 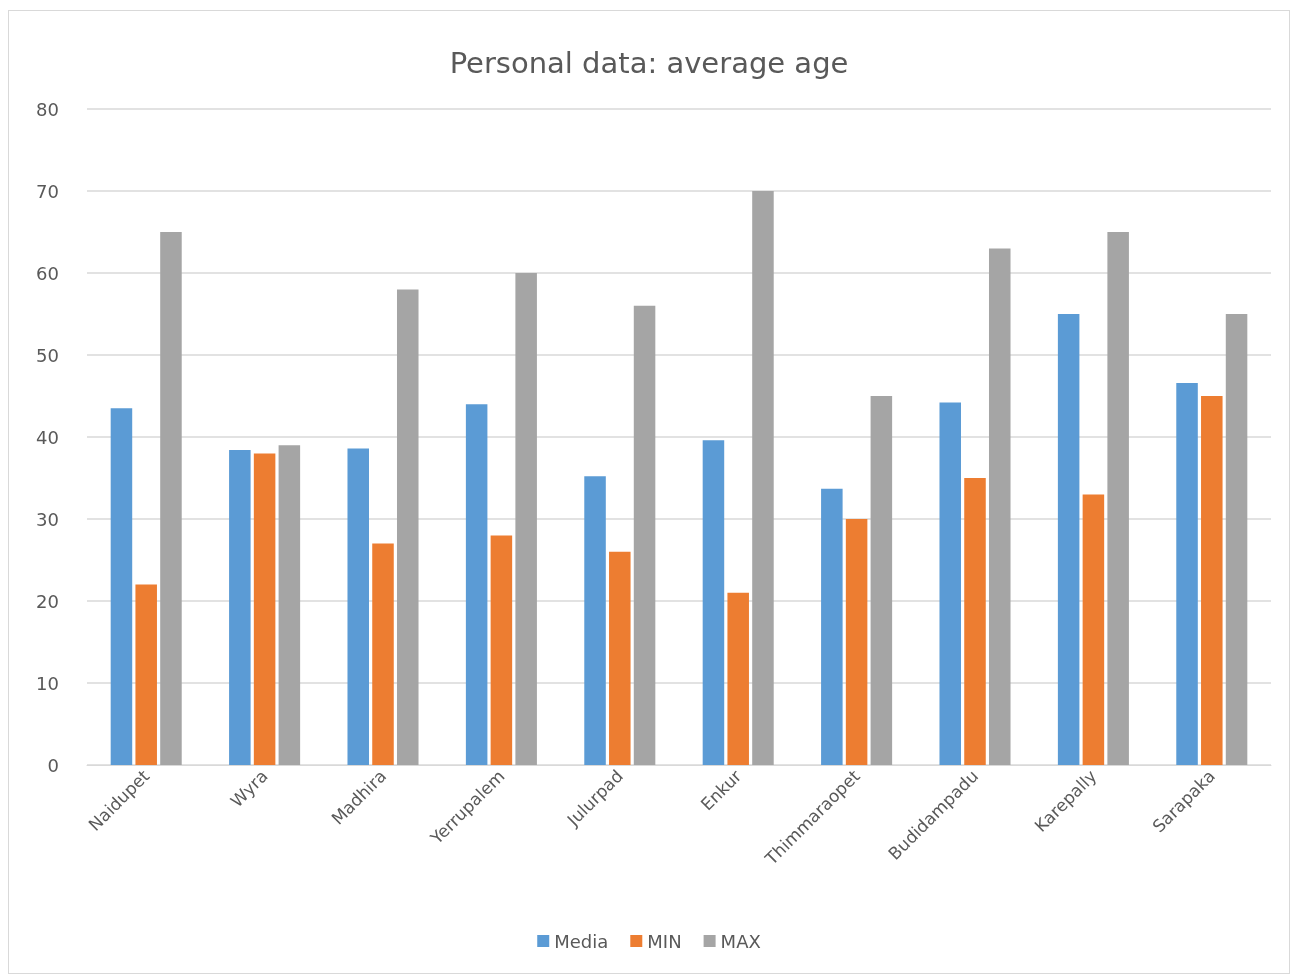 What do you see at coordinates (53, 765) in the screenshot?
I see `y-tick-label: 0` at bounding box center [53, 765].